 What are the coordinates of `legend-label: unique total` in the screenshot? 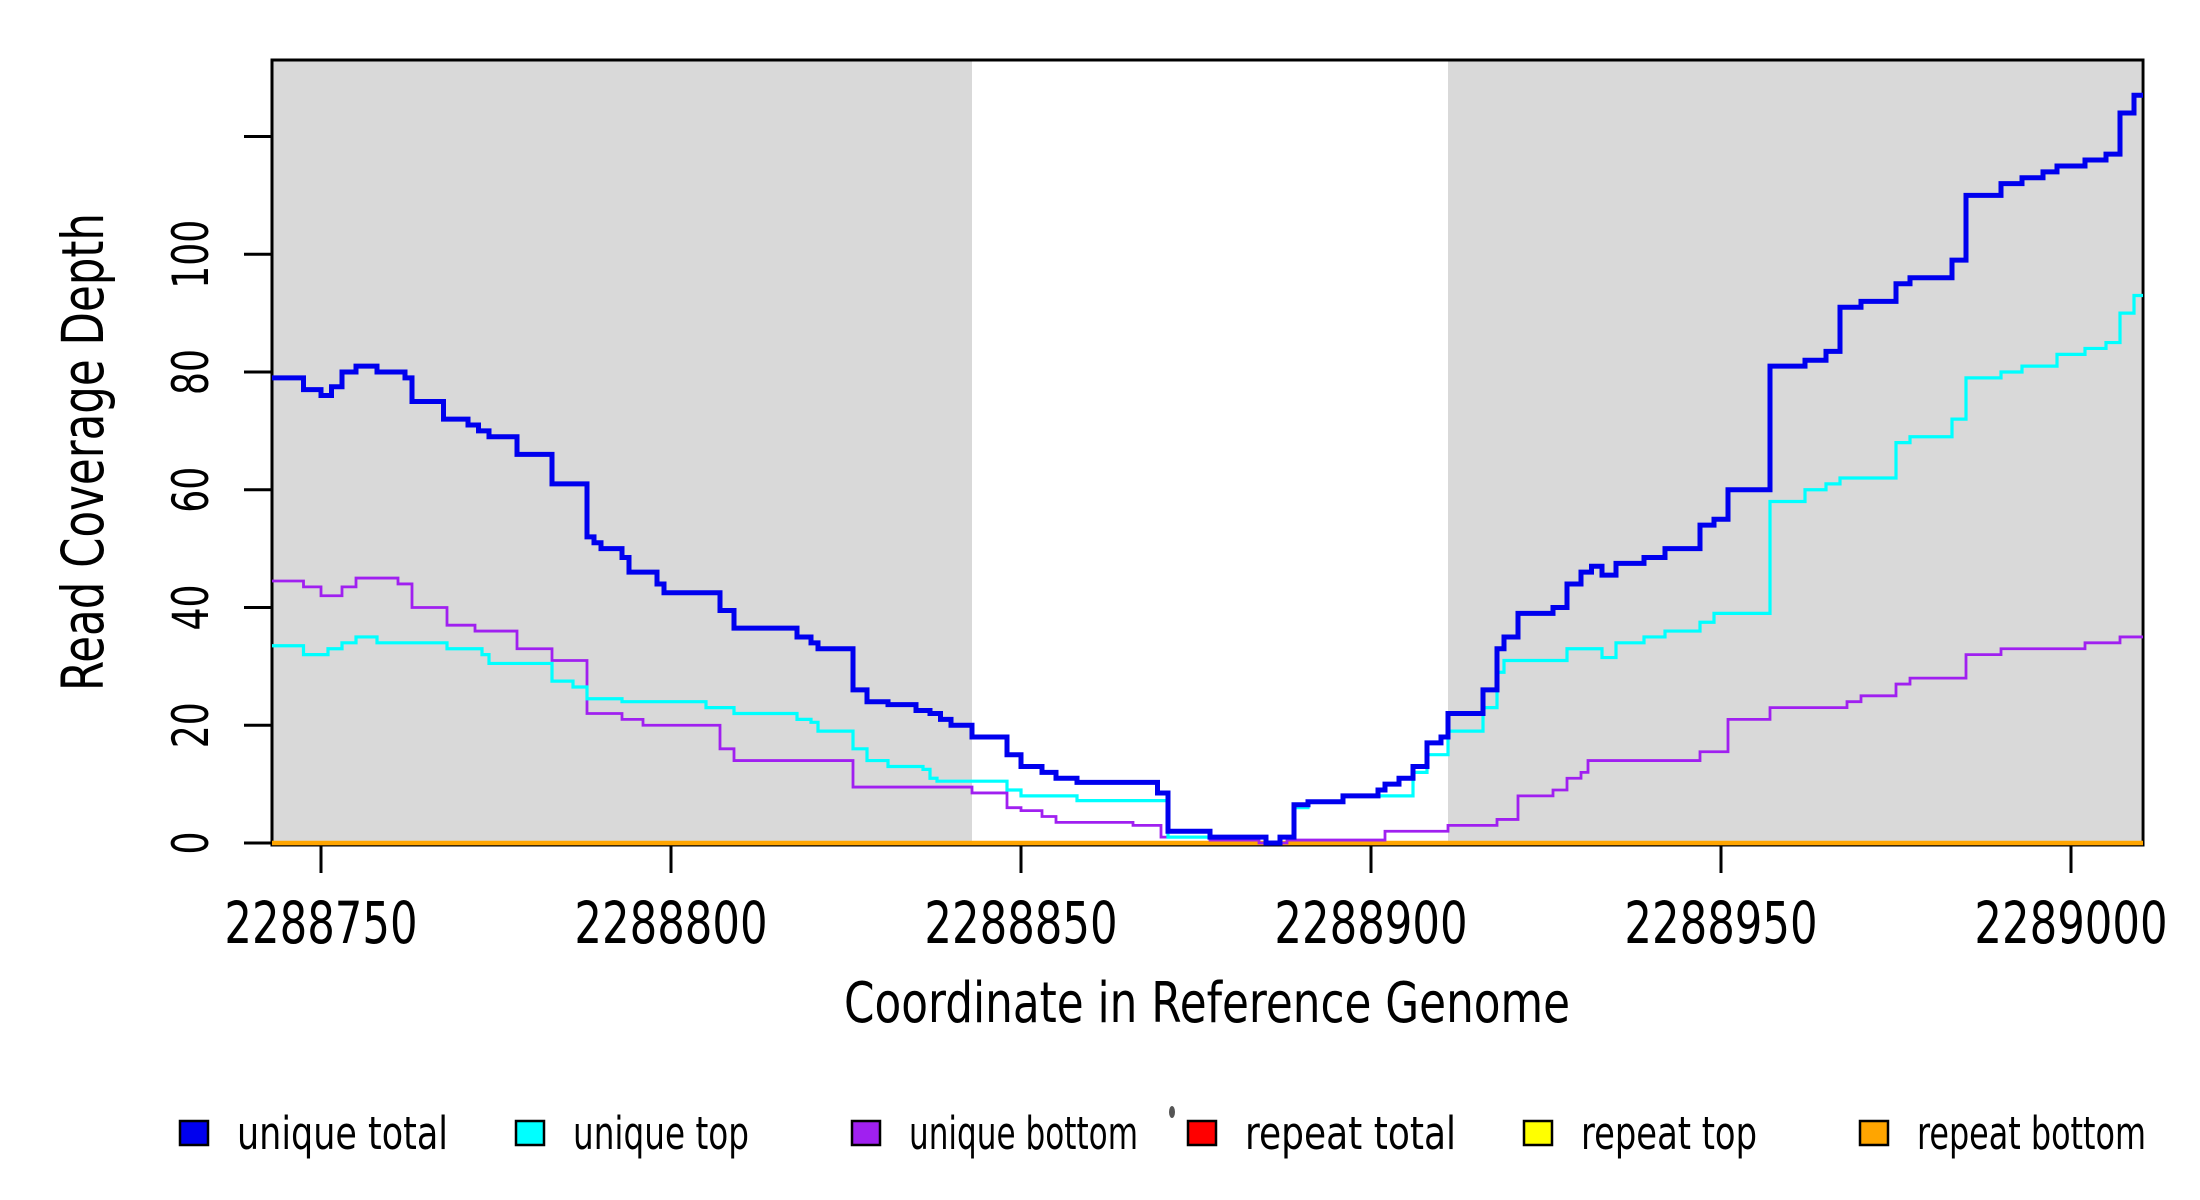 It's located at (342, 1133).